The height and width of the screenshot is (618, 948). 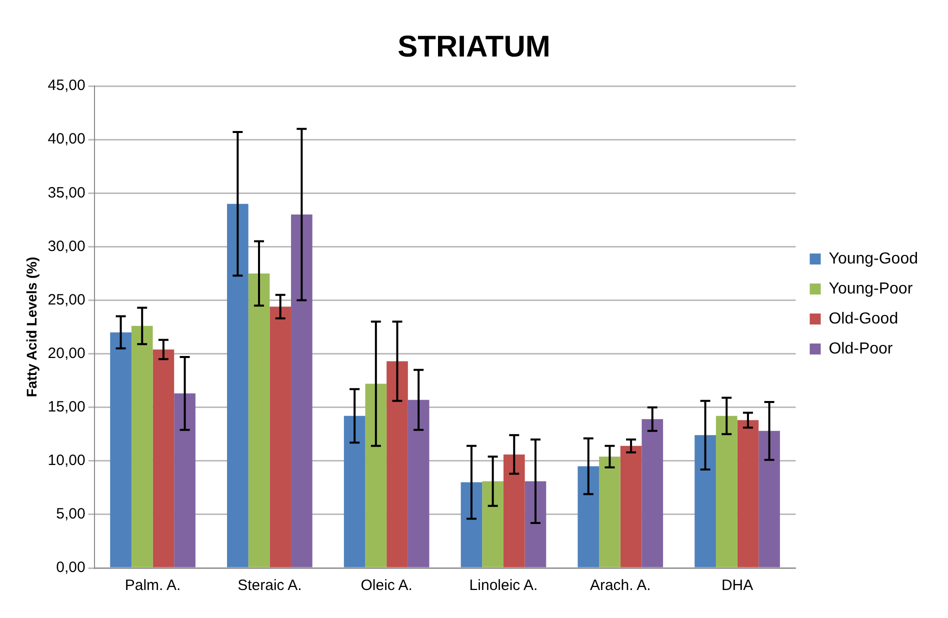 I want to click on y-tick-label: 45,00, so click(x=67, y=85).